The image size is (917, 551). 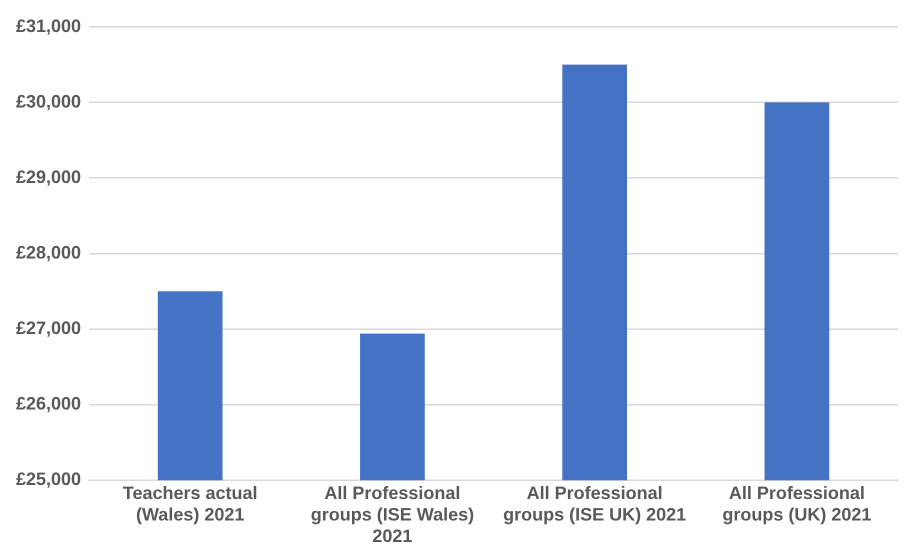 I want to click on x-tick-label: Teachers actual (Wales) 2021, so click(x=190, y=503).